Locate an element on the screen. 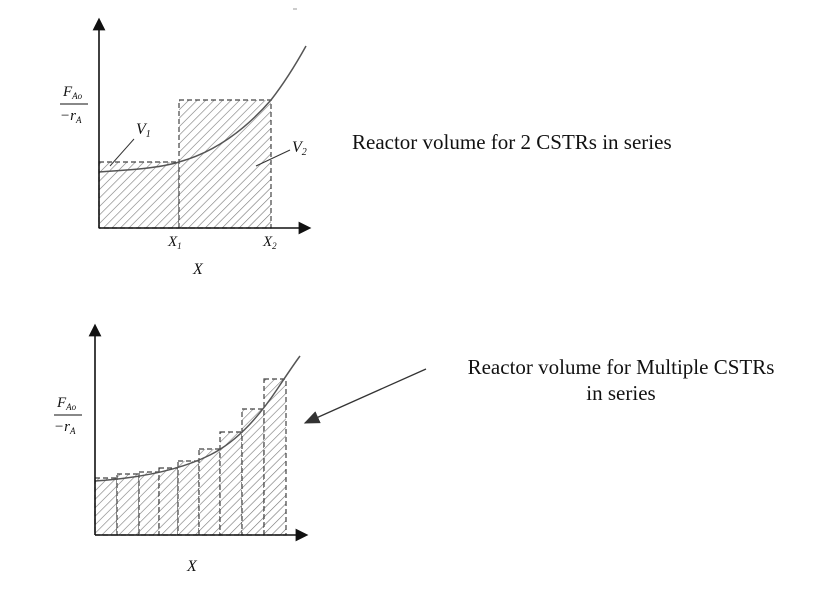  cstr2-volume-rect is located at coordinates (225, 164).